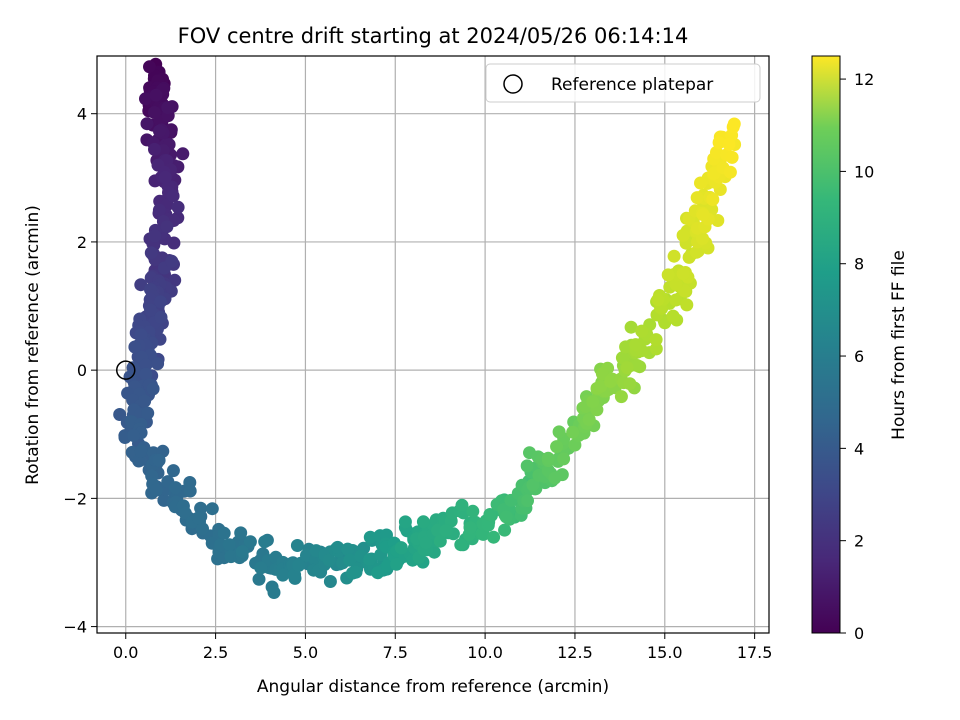  What do you see at coordinates (665, 652) in the screenshot?
I see `x-tick-label: 15.0` at bounding box center [665, 652].